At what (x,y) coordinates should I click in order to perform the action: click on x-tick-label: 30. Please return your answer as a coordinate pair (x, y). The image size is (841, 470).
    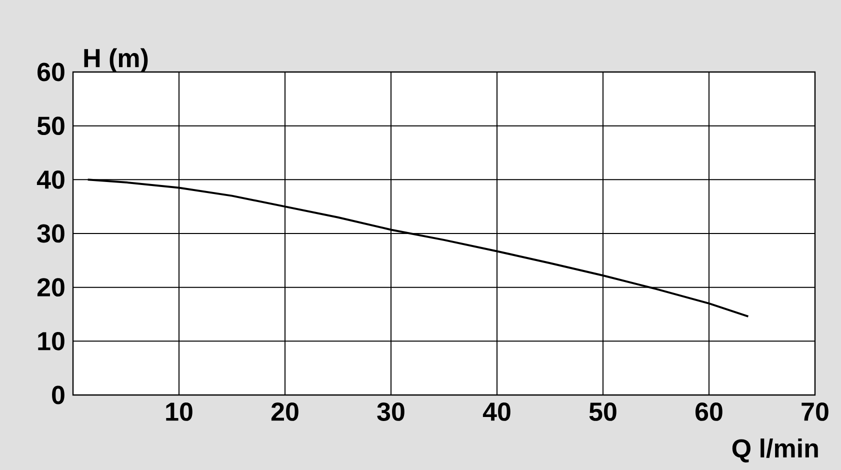
    Looking at the image, I should click on (390, 411).